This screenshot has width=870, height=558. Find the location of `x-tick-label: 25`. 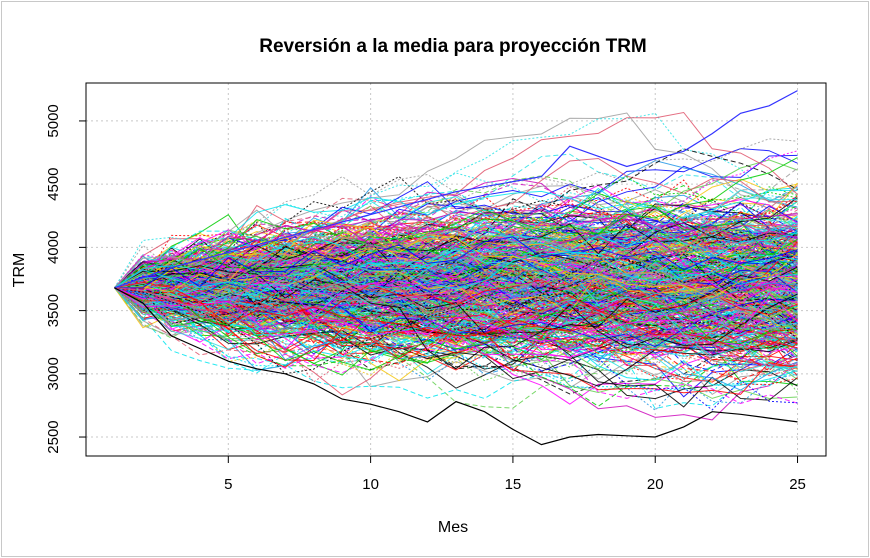

x-tick-label: 25 is located at coordinates (797, 484).